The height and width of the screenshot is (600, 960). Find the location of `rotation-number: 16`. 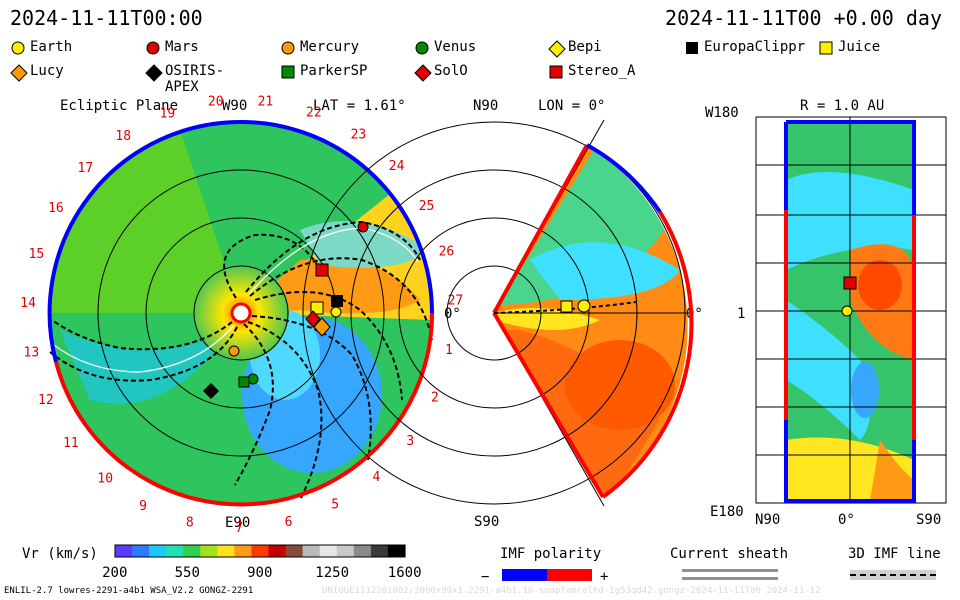

rotation-number: 16 is located at coordinates (56, 208).